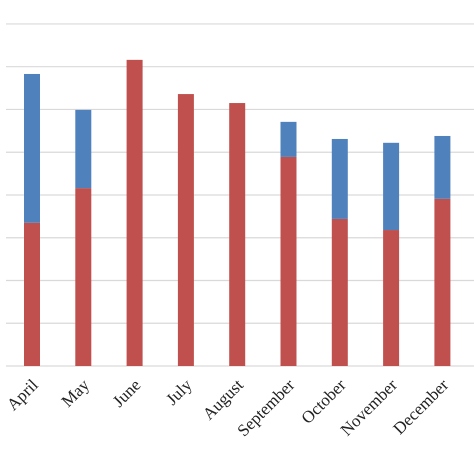 The image size is (474, 474). What do you see at coordinates (223, 399) in the screenshot?
I see `x-tick-label: August` at bounding box center [223, 399].